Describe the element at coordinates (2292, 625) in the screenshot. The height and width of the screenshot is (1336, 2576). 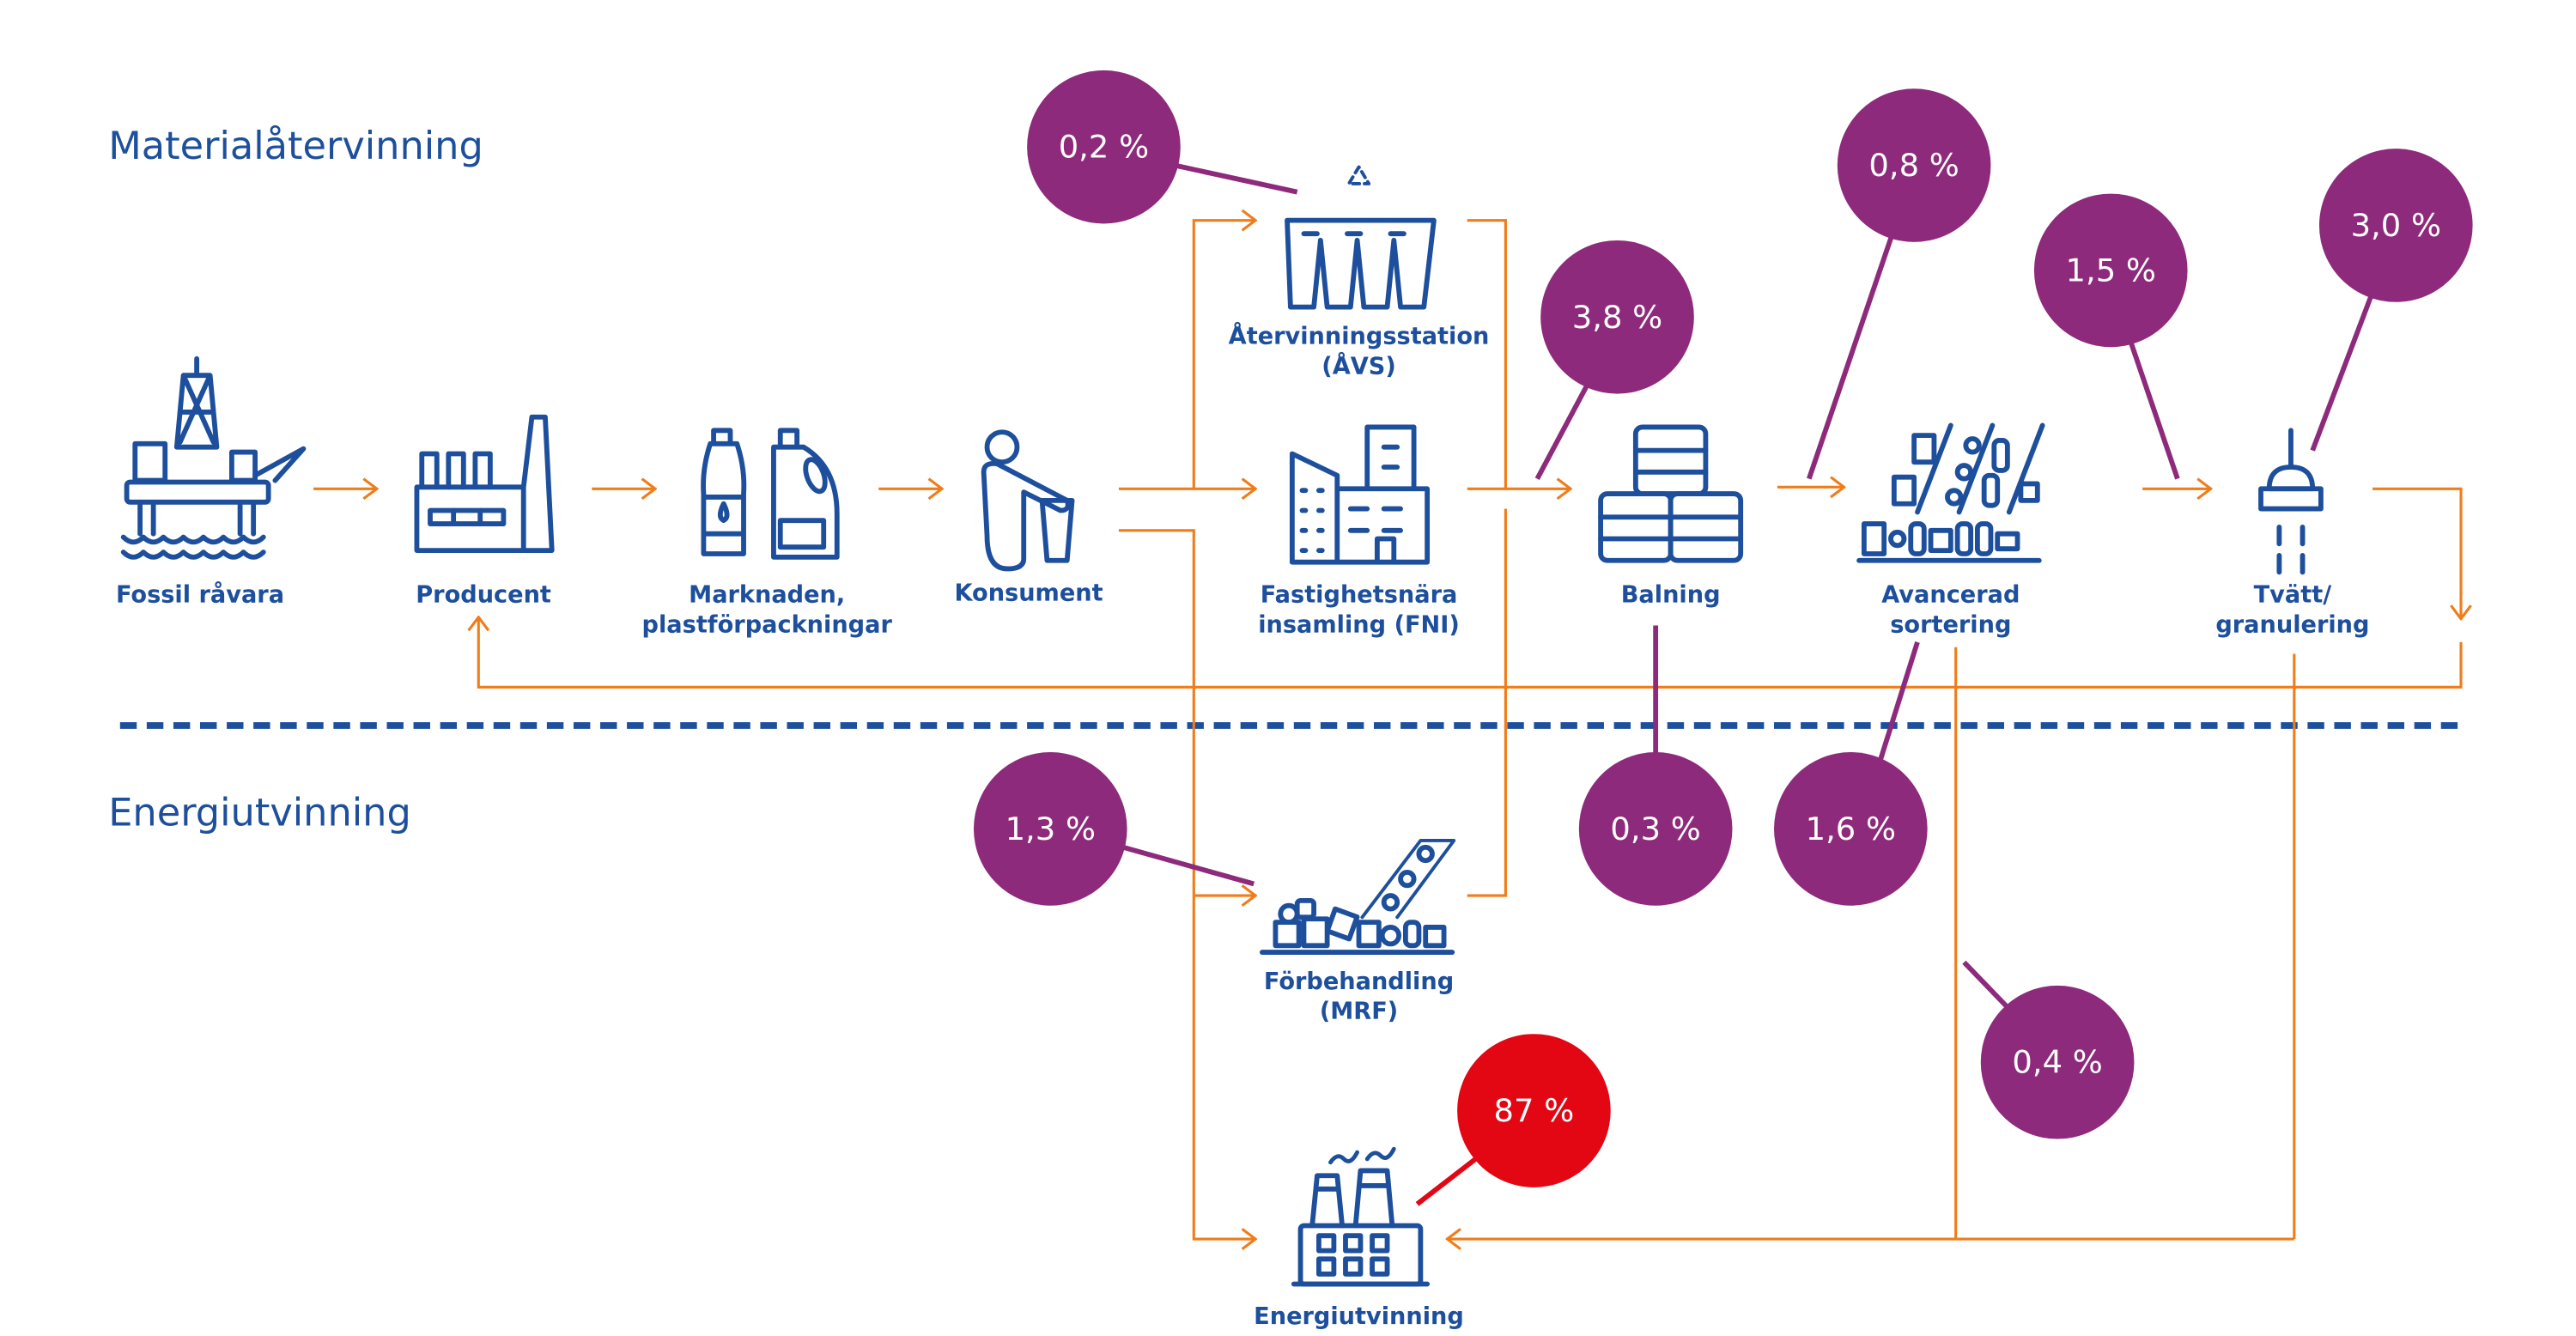
I see `label-tvatt-2: granulering` at that location.